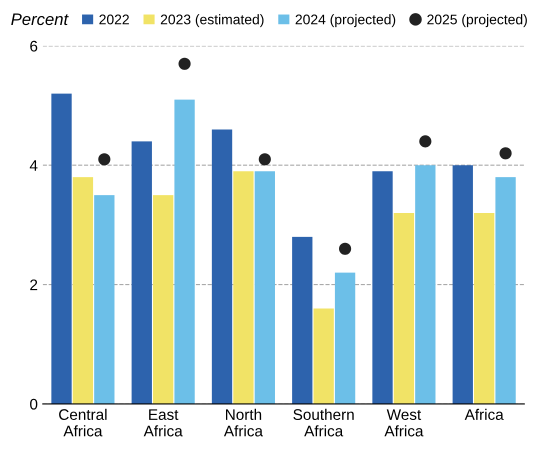  I want to click on x-tick-label: North Africa, so click(243, 422).